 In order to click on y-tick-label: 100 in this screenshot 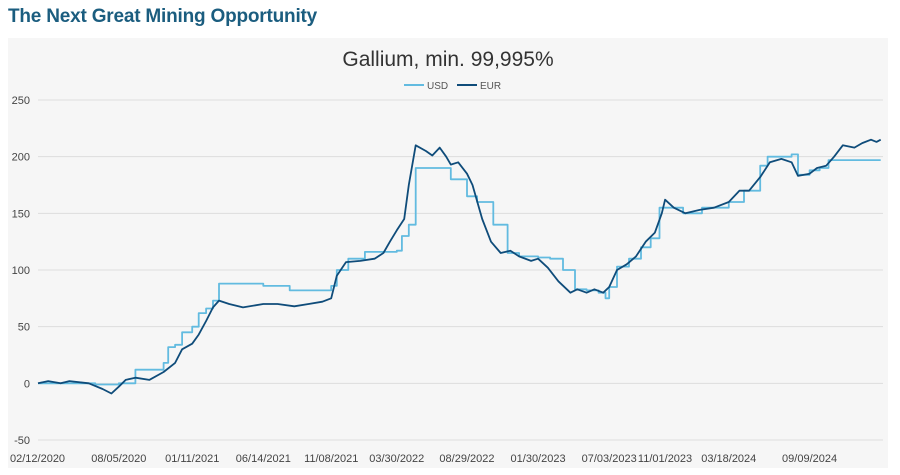, I will do `click(21, 271)`.